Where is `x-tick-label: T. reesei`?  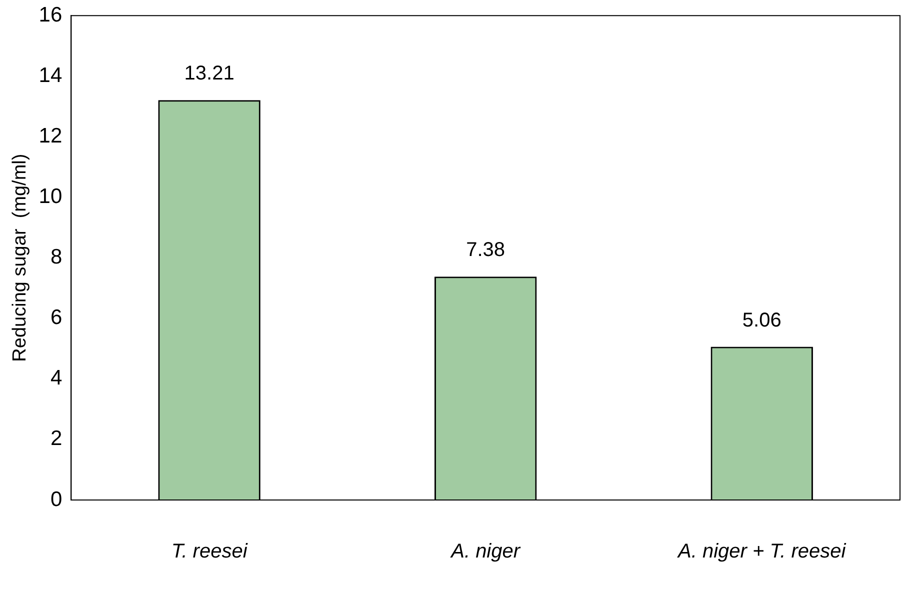 x-tick-label: T. reesei is located at coordinates (209, 551).